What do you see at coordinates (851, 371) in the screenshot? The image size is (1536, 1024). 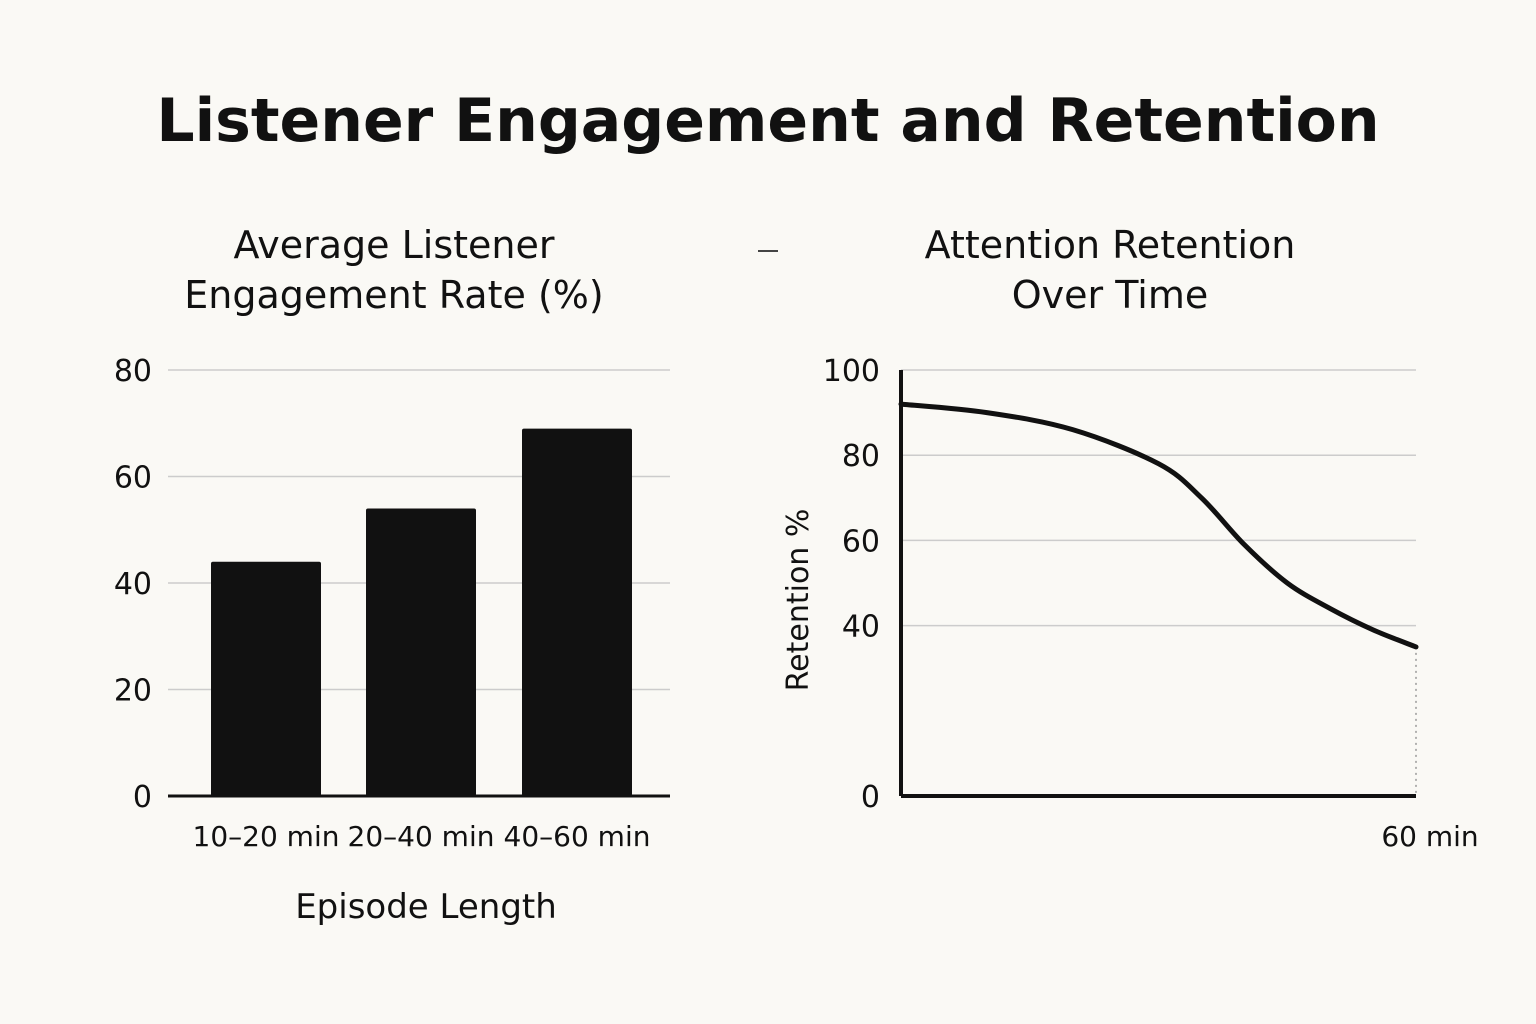 I see `y-tick-label: 100` at bounding box center [851, 371].